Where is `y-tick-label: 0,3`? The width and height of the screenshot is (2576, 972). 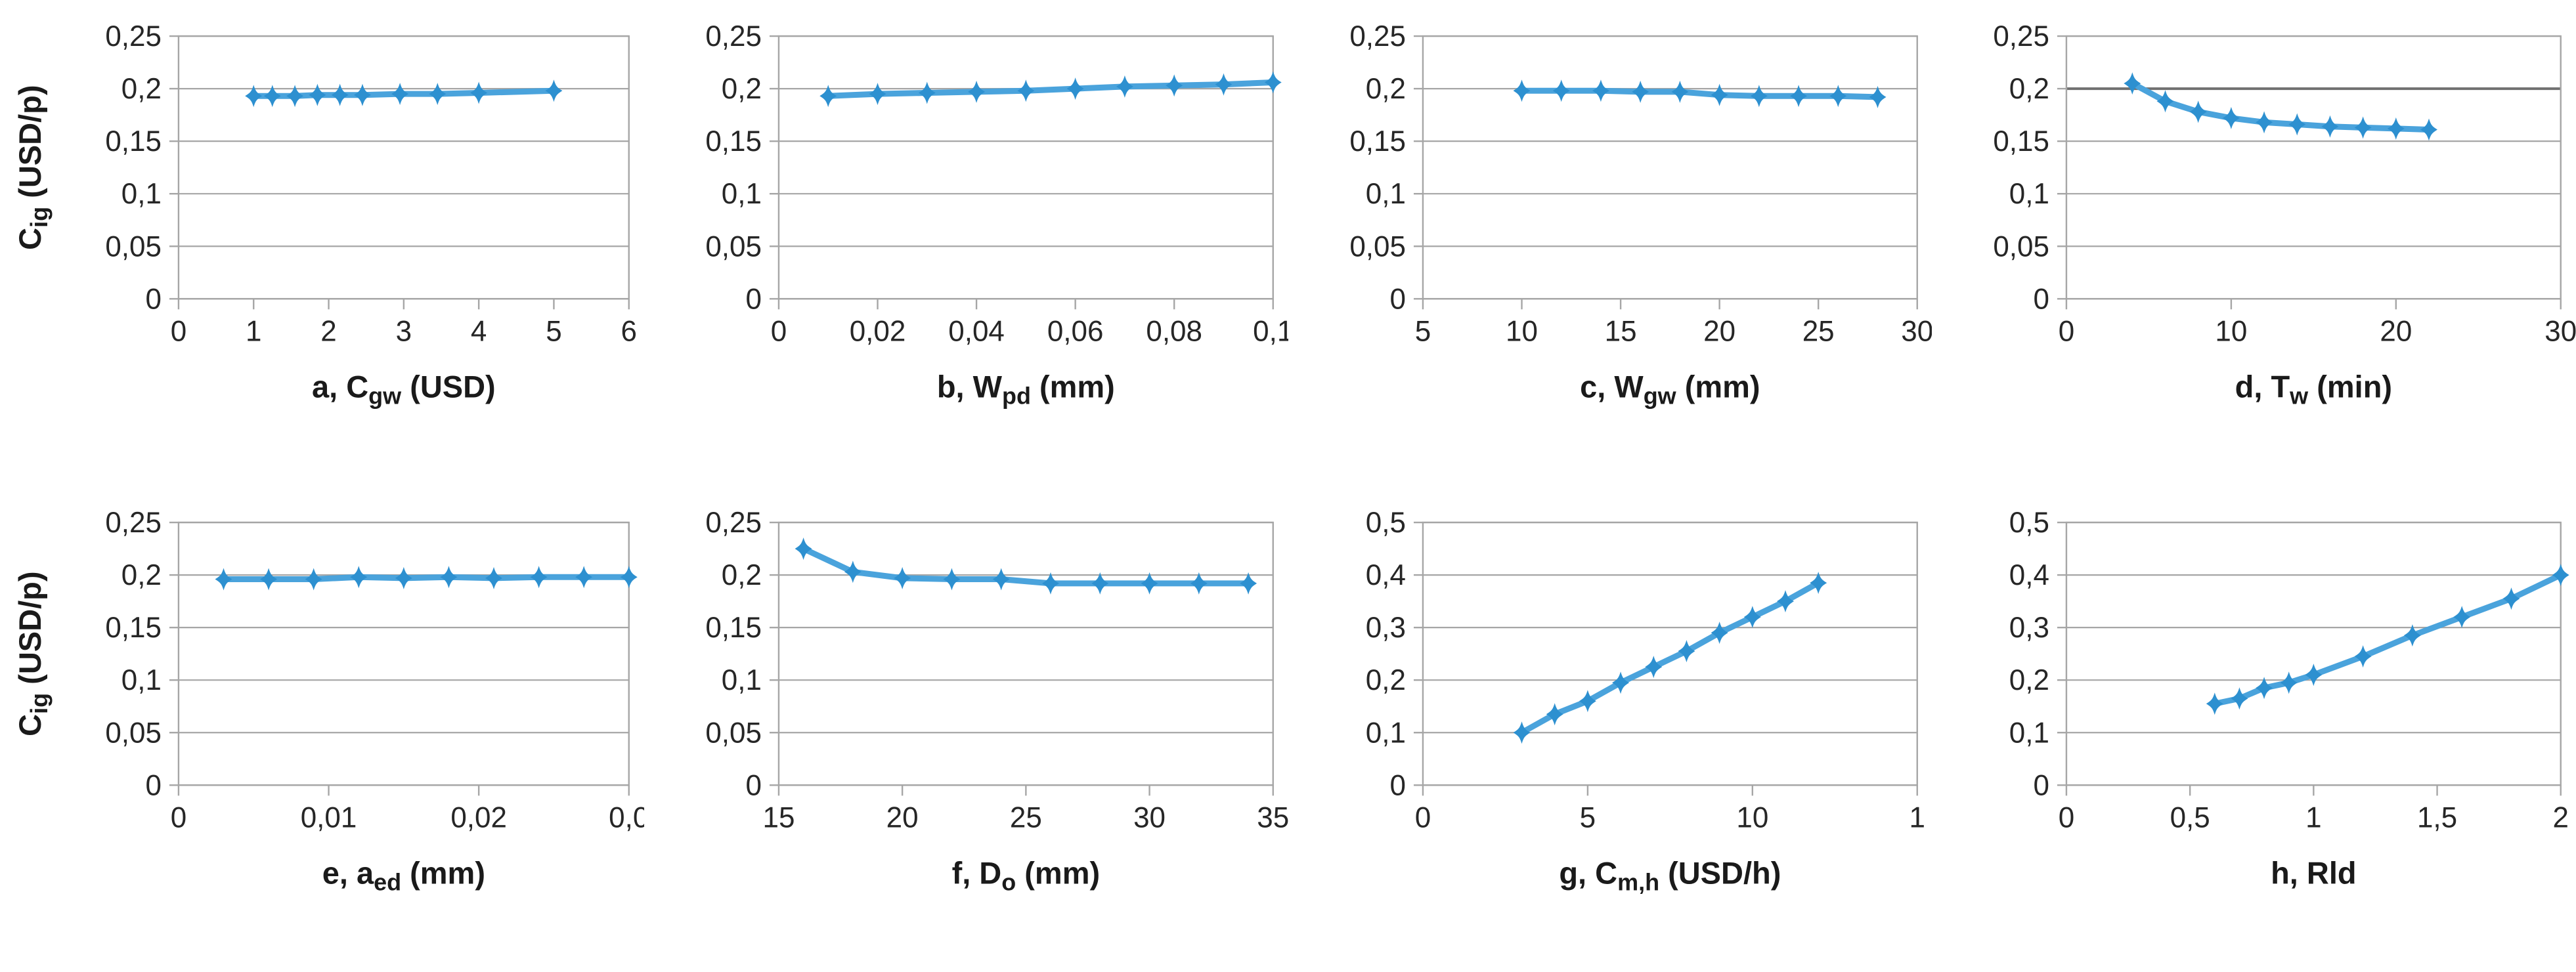
y-tick-label: 0,3 is located at coordinates (2029, 628).